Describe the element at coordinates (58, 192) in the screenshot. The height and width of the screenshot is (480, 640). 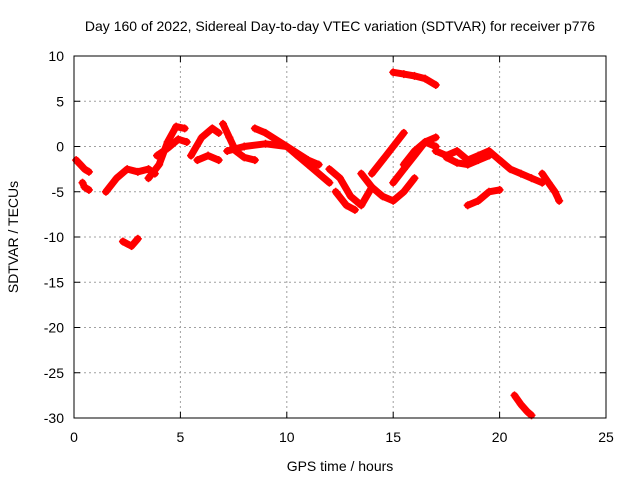
I see `y-tick-label: -5` at that location.